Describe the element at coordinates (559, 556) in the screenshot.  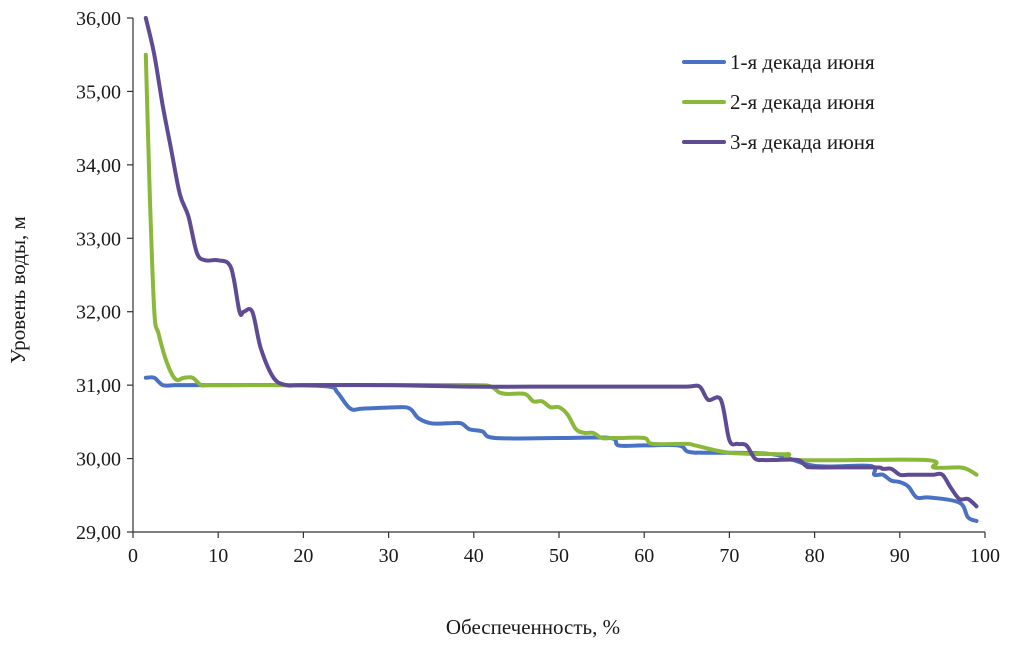
I see `x-tick-label: 50` at that location.